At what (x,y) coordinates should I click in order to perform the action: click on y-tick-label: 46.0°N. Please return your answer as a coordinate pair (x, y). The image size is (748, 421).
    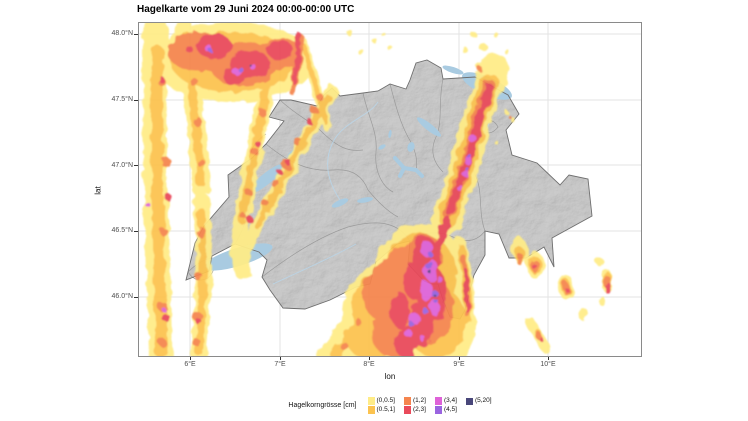
    Looking at the image, I should click on (122, 296).